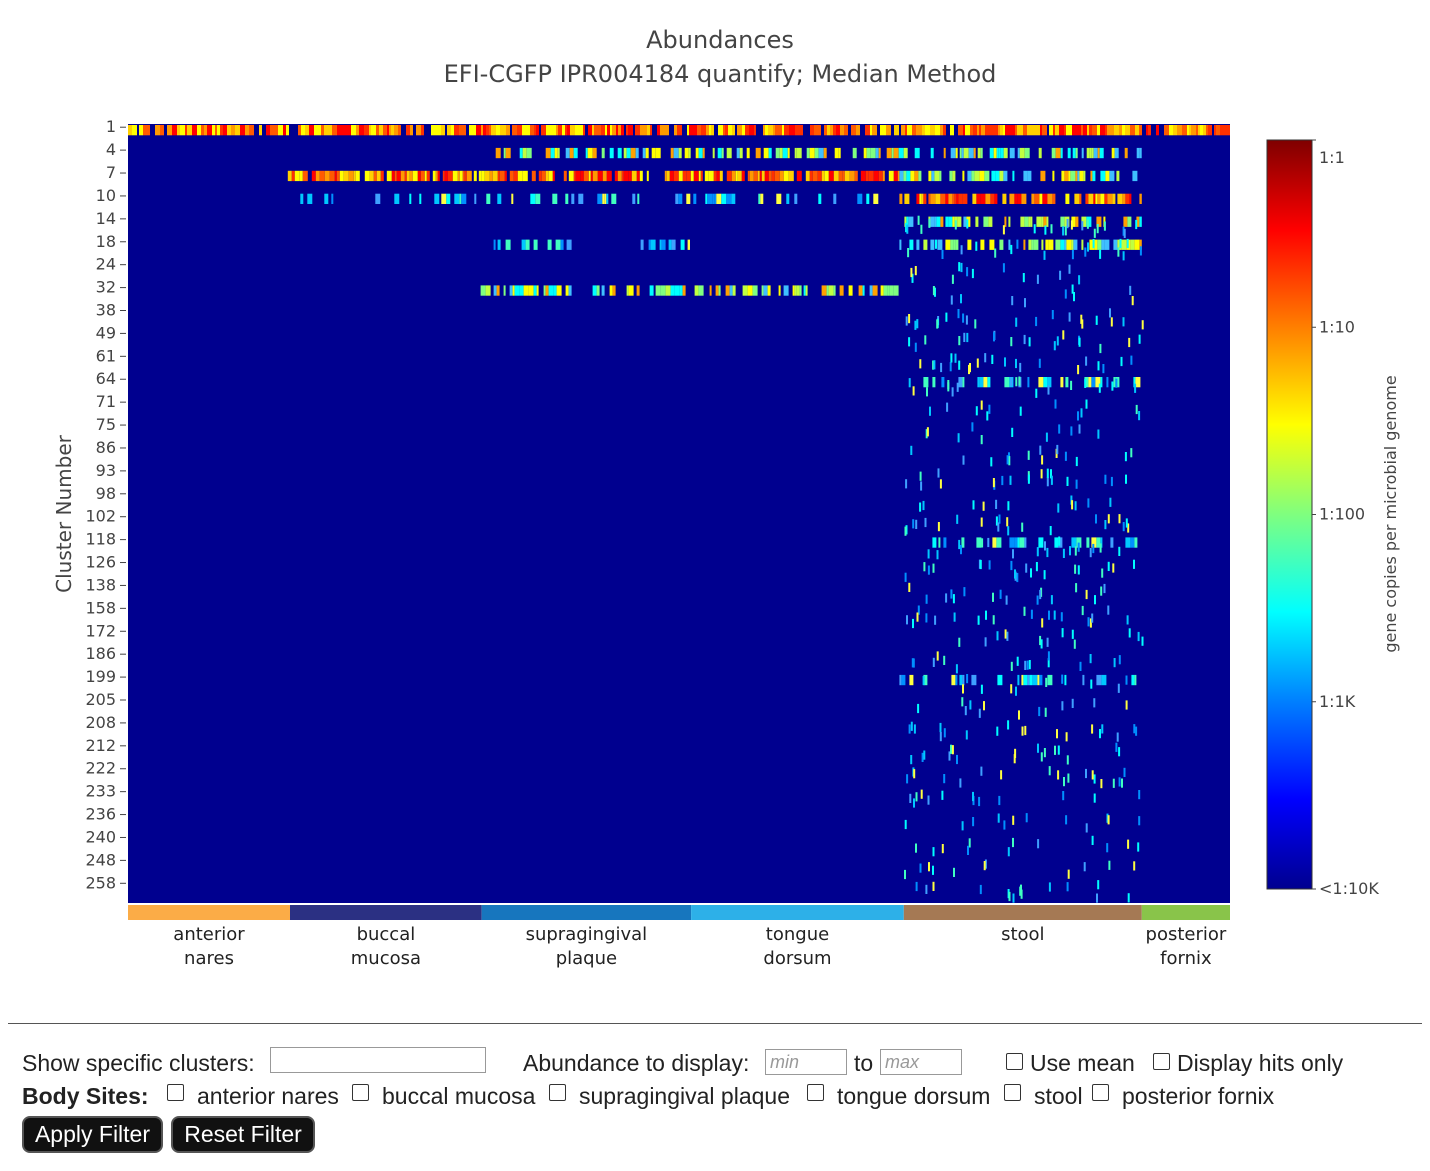  I want to click on body-site-checkbox-posterior-fornix, so click(1100, 1092).